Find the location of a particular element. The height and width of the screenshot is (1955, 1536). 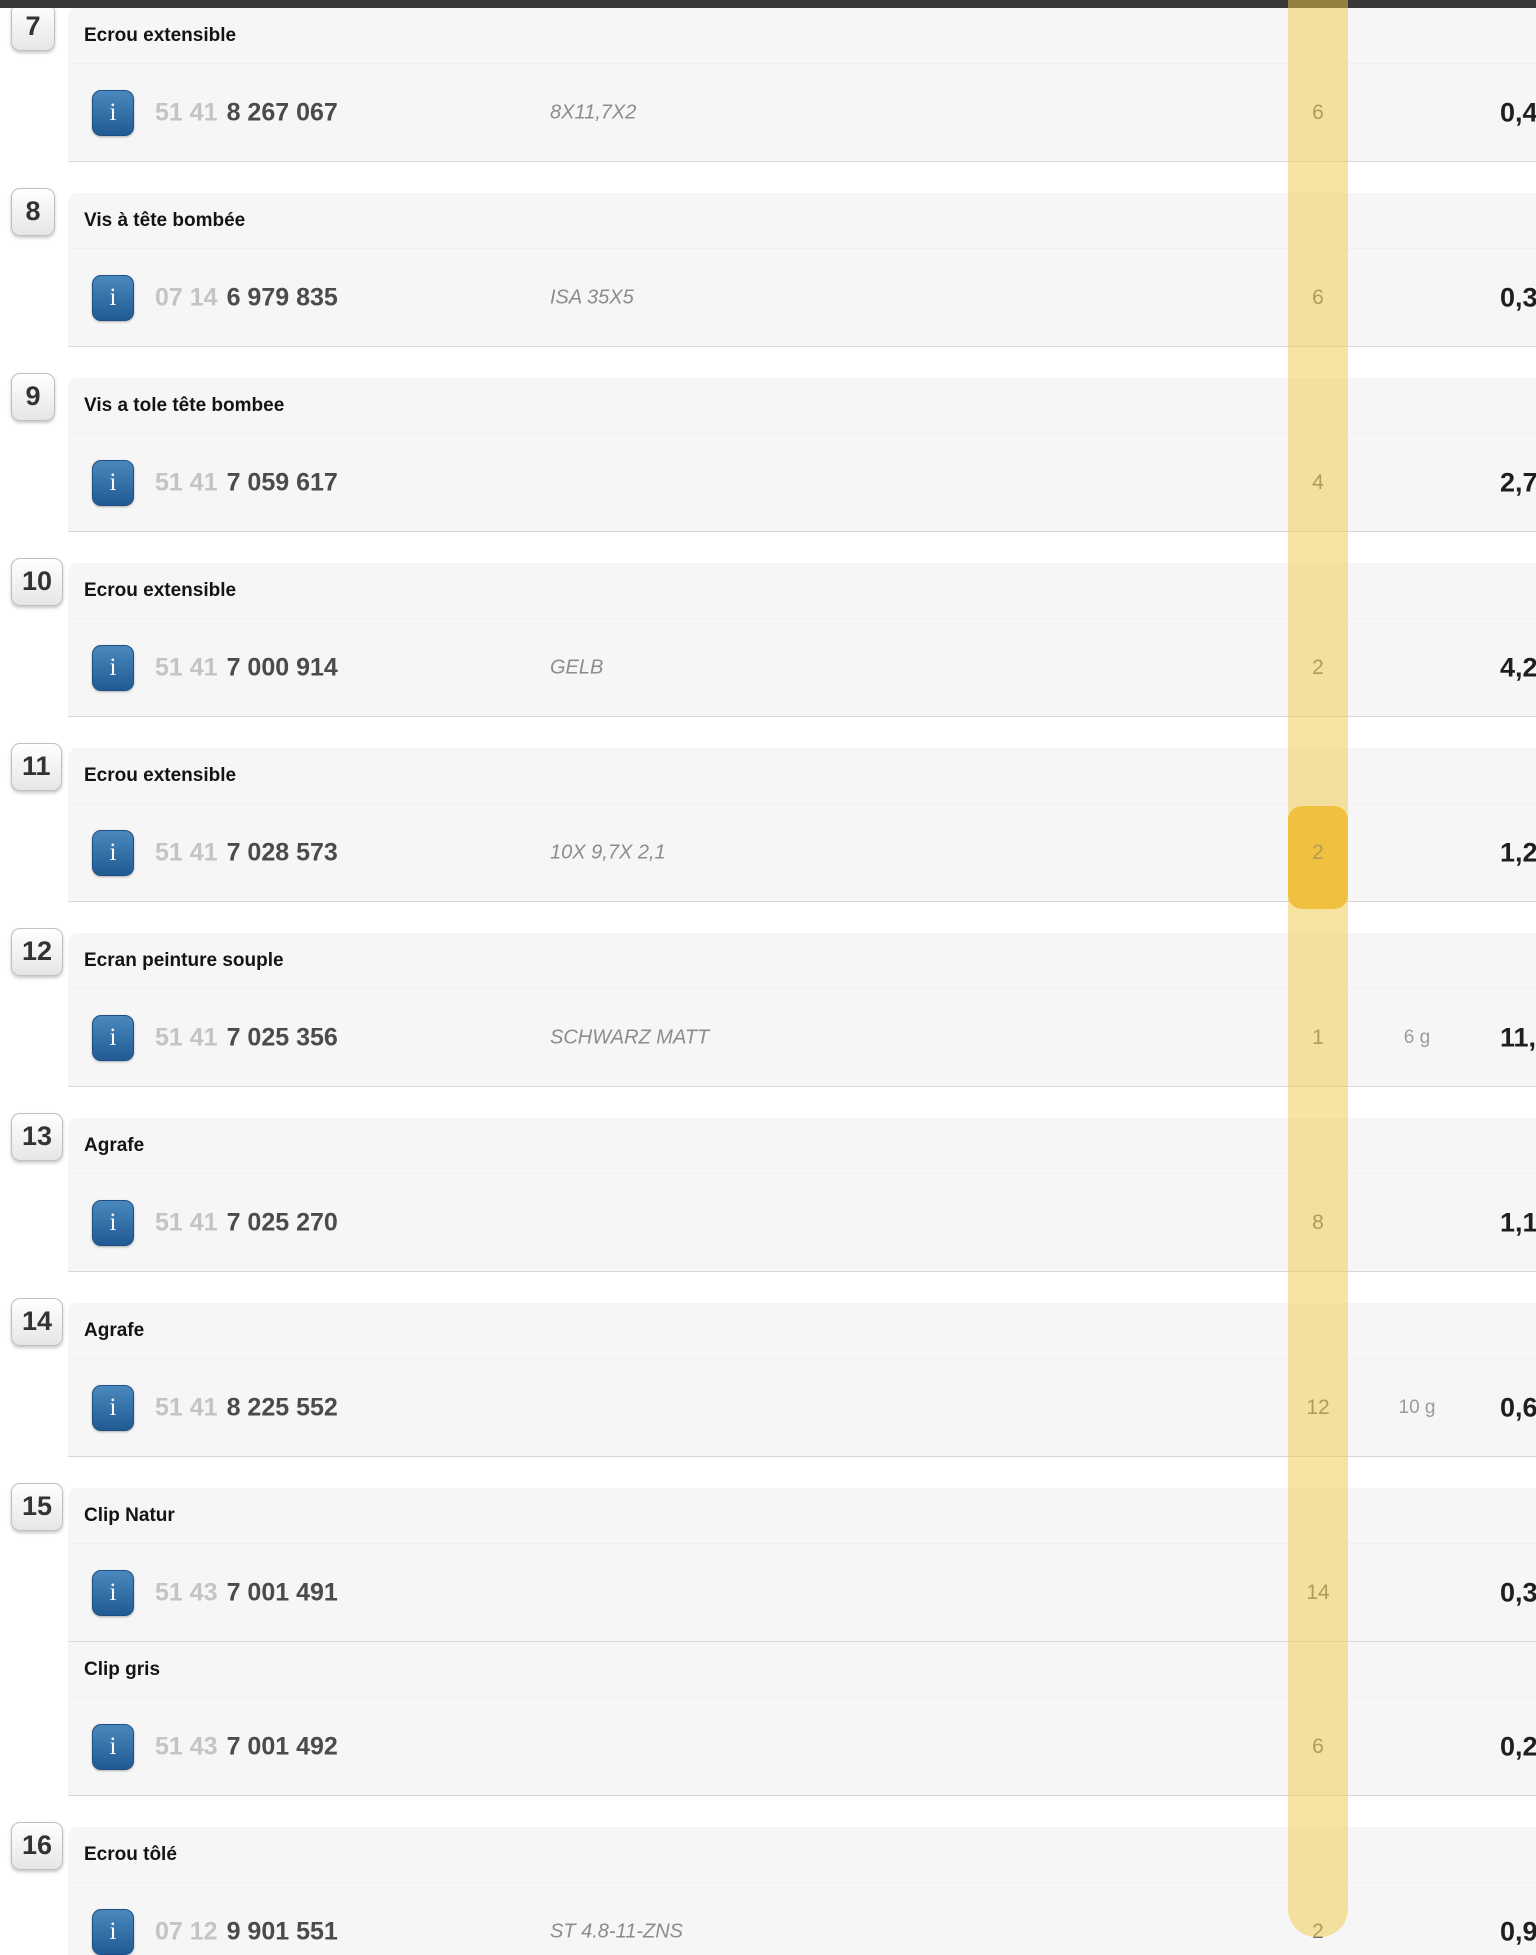

part-item-header: Ecrou extensible is located at coordinates (802, 36).